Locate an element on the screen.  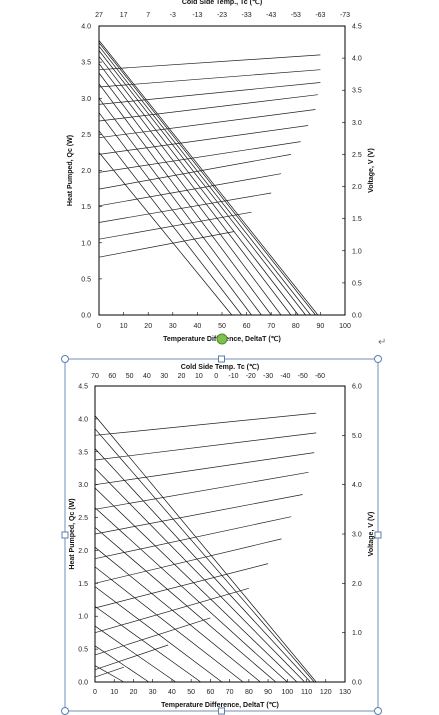
top-tick-label: -63 is located at coordinates (320, 15).